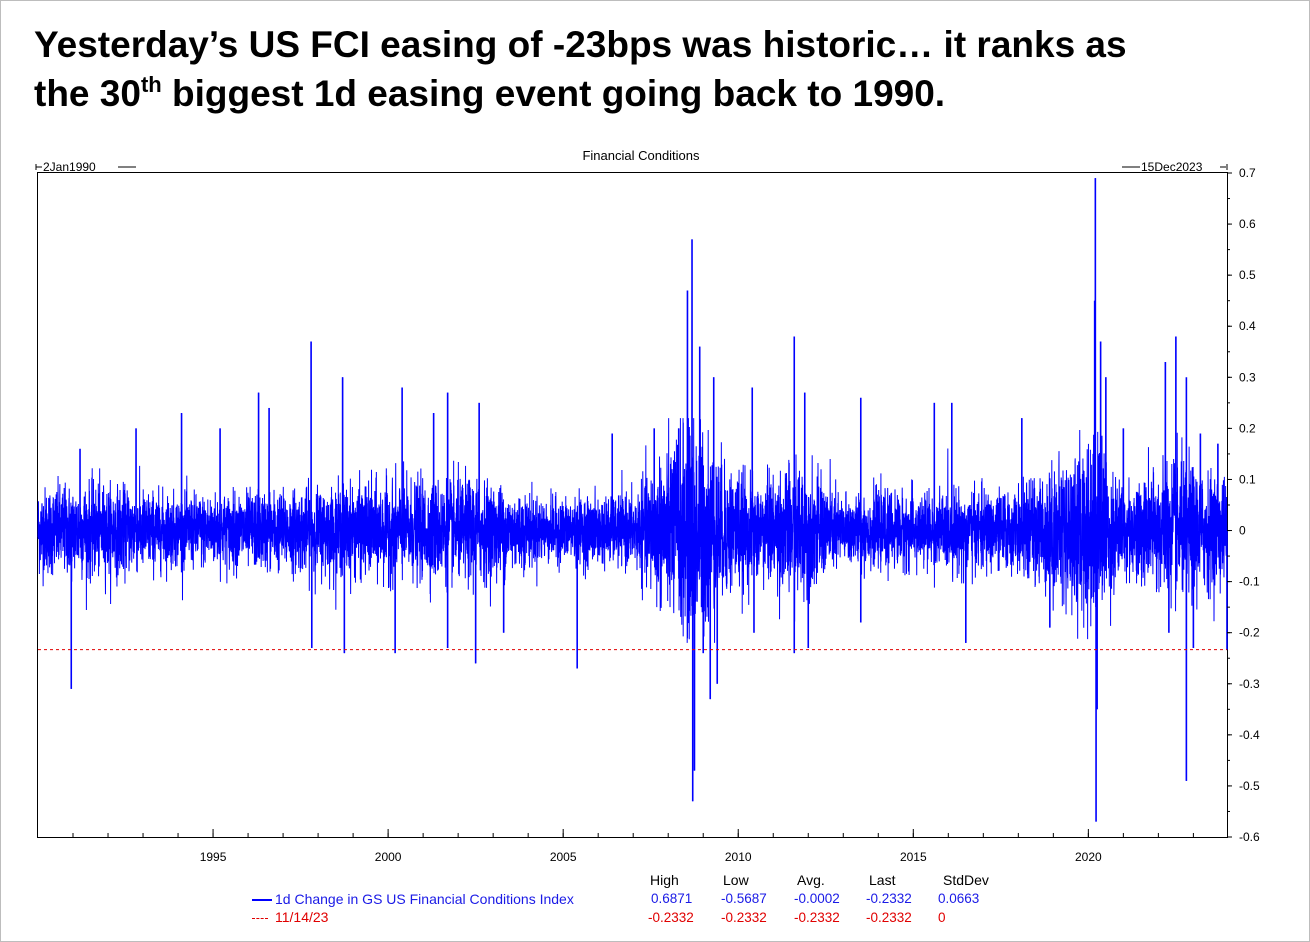  What do you see at coordinates (889, 917) in the screenshot?
I see `ref-last: -0.2332` at bounding box center [889, 917].